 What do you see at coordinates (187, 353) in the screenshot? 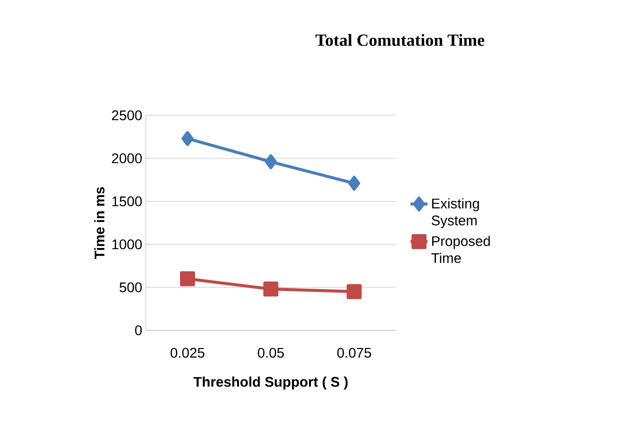
I see `x-tick-label: 0.025` at bounding box center [187, 353].